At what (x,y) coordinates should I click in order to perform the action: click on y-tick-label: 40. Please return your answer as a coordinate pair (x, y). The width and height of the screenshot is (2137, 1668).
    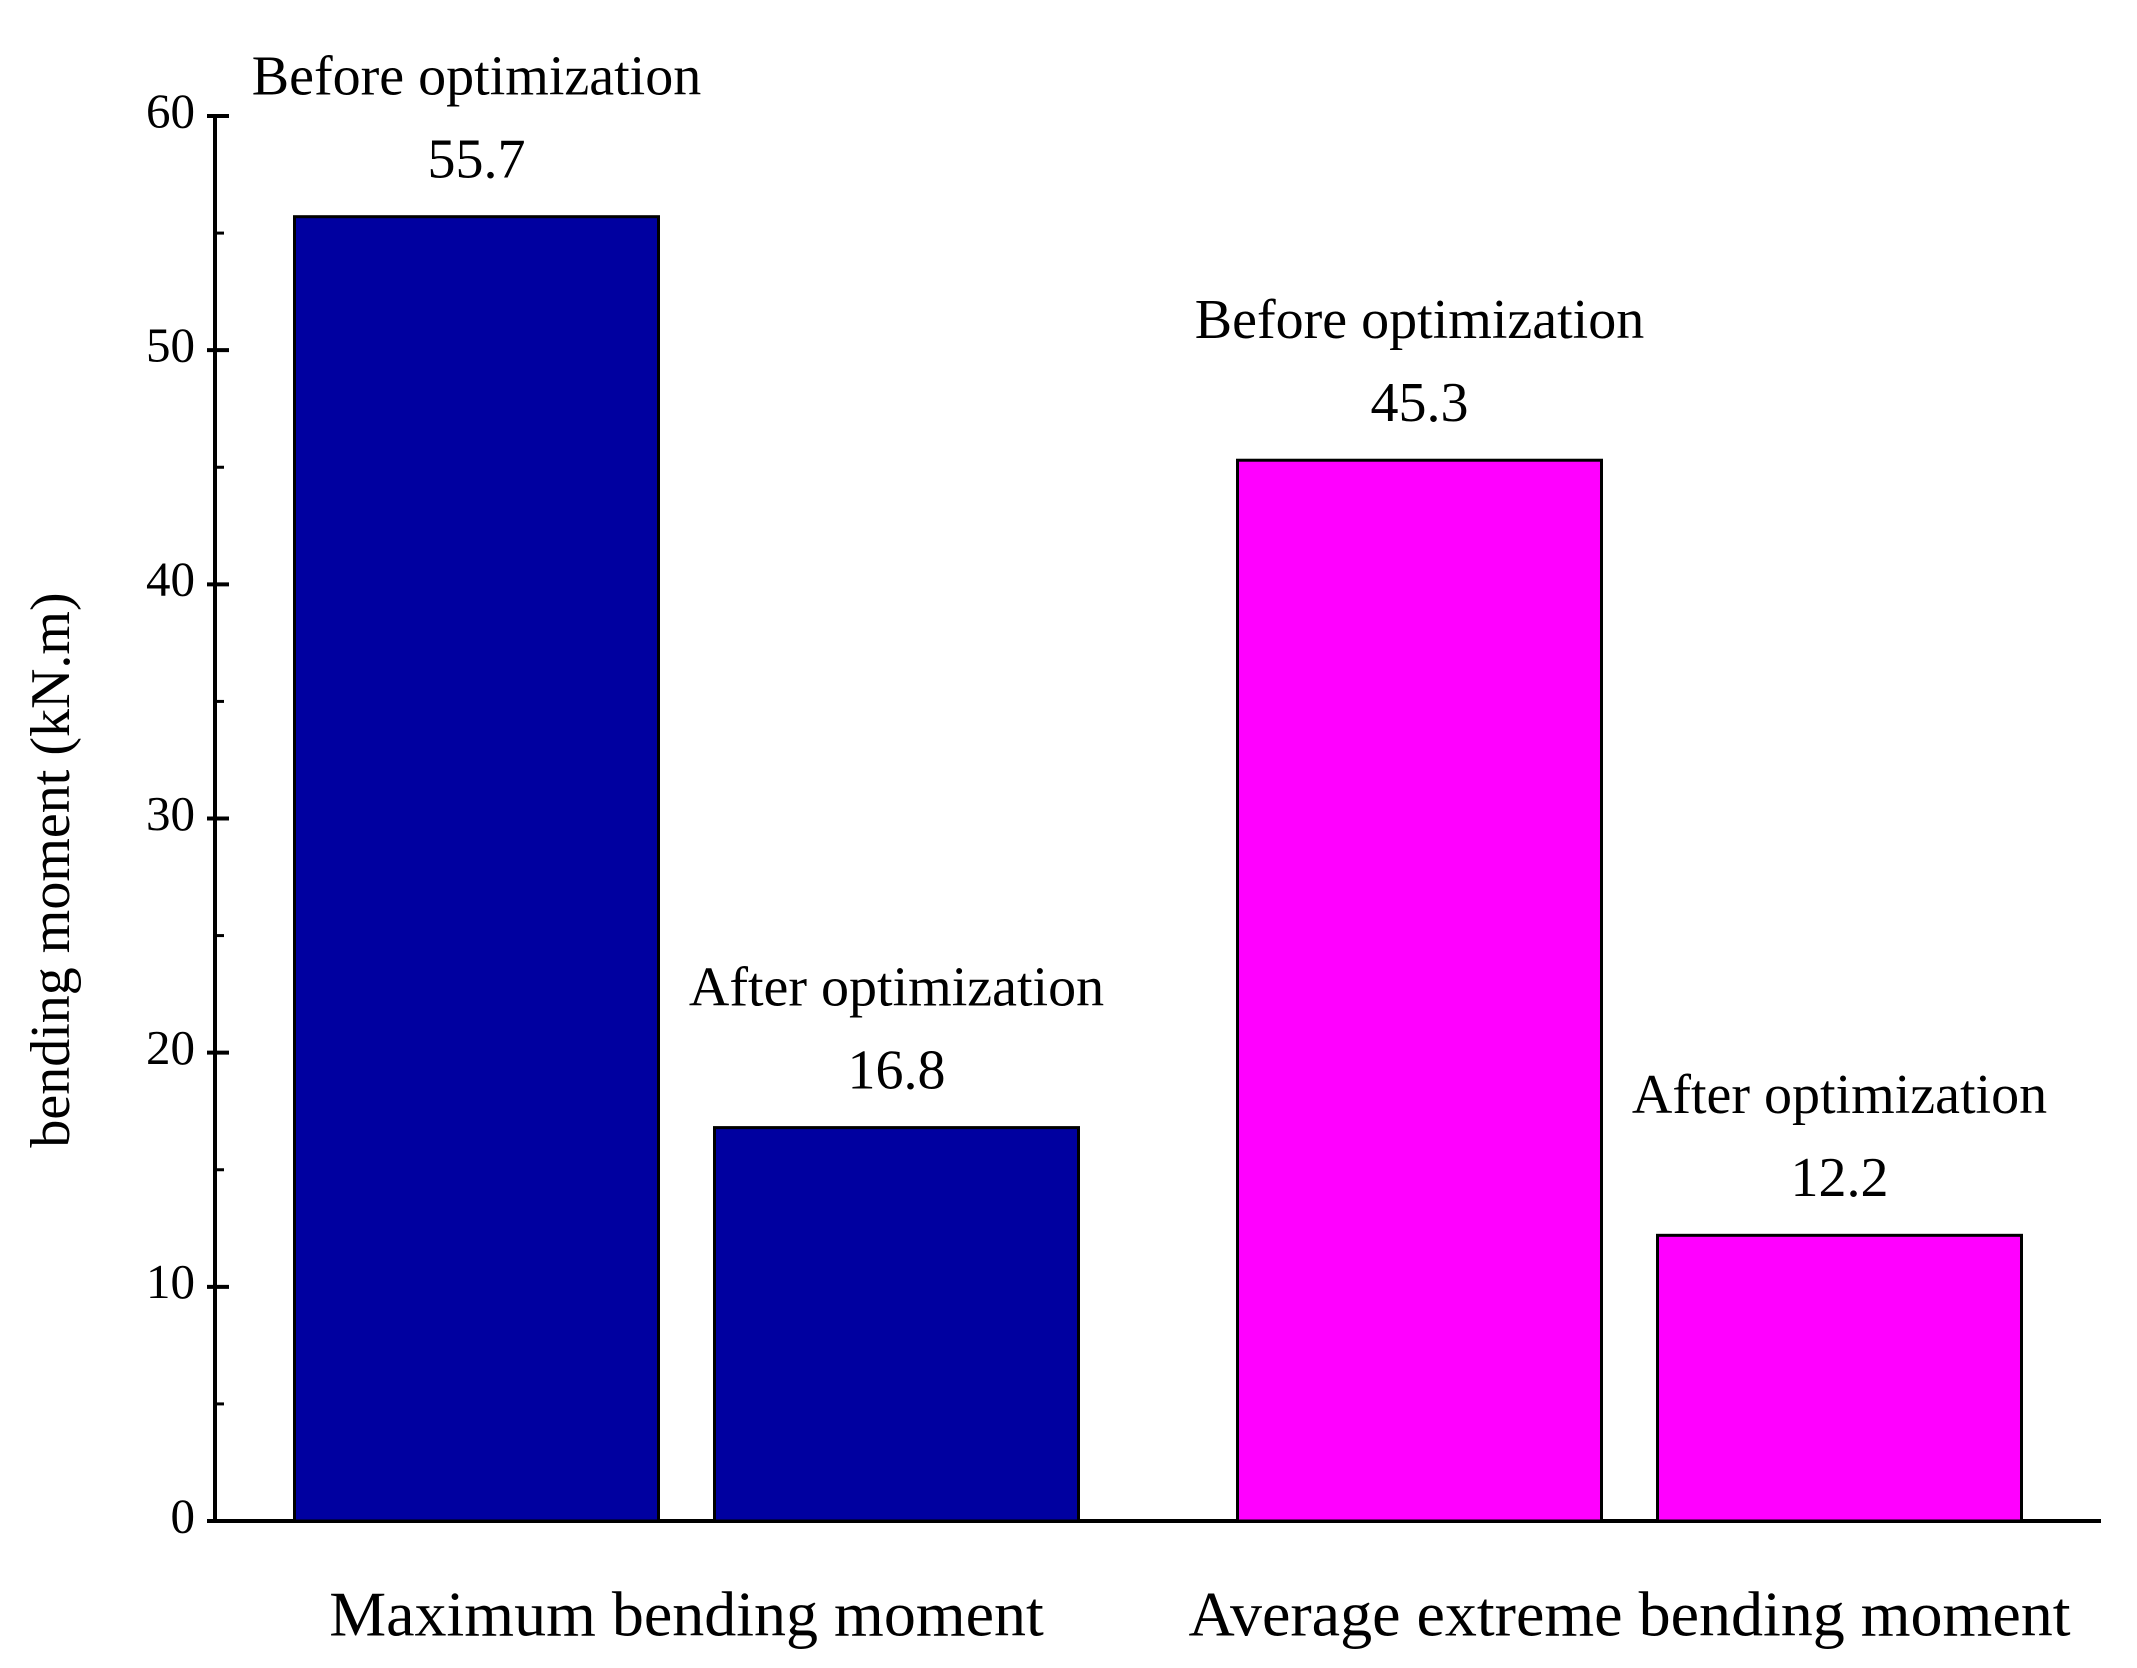
    Looking at the image, I should click on (170, 579).